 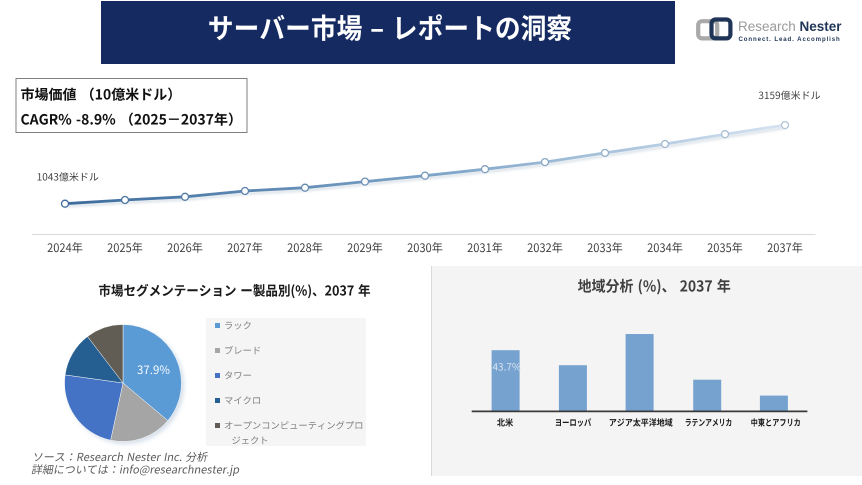 What do you see at coordinates (790, 26) in the screenshot?
I see `svg-text: Research Nester` at bounding box center [790, 26].